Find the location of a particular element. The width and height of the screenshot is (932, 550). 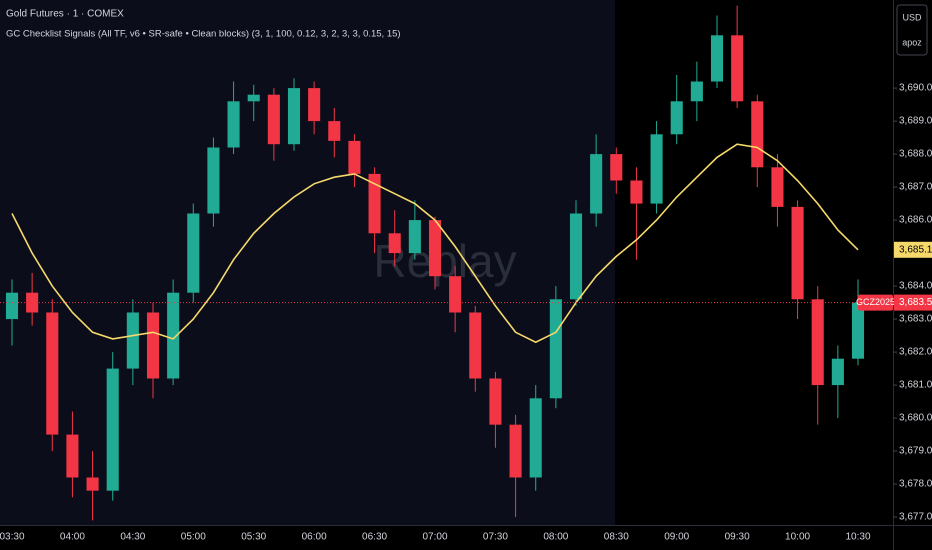

x-tick-label: 09:00 is located at coordinates (676, 537).